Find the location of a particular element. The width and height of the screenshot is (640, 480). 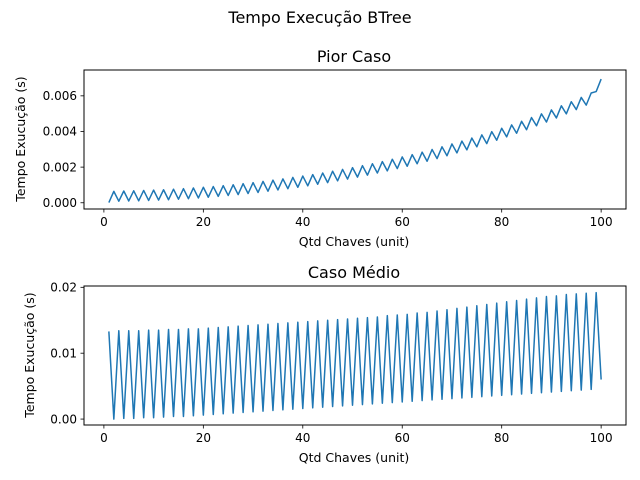

y-tick-label: 0.000 is located at coordinates (60, 203).